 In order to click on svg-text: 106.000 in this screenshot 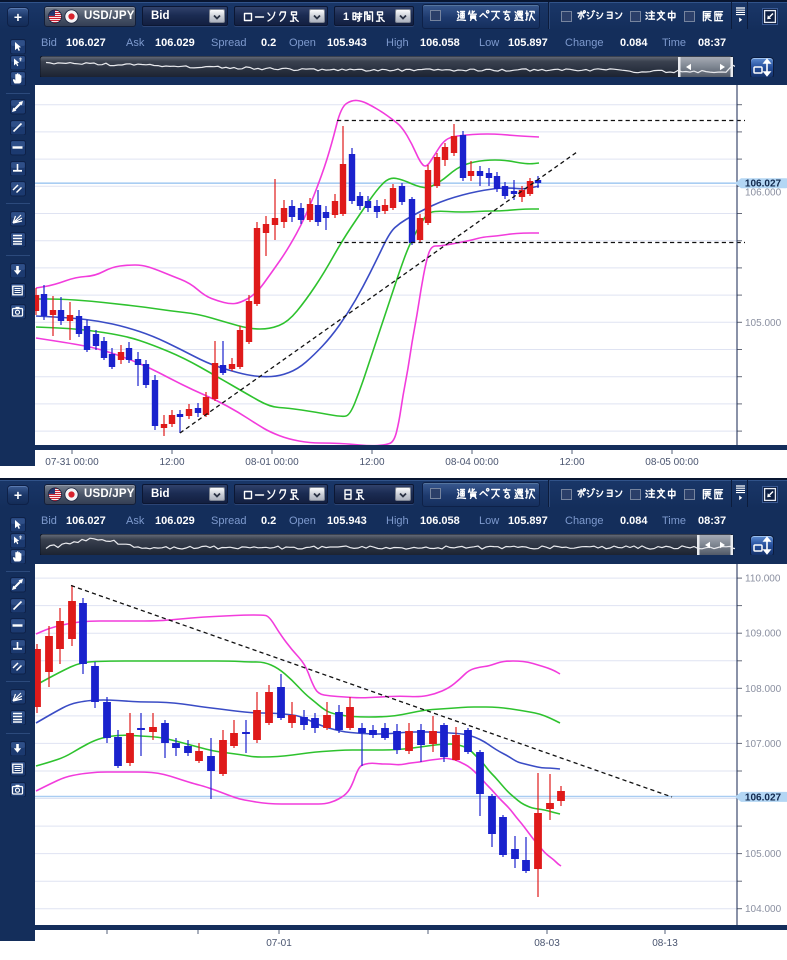, I will do `click(763, 193)`.